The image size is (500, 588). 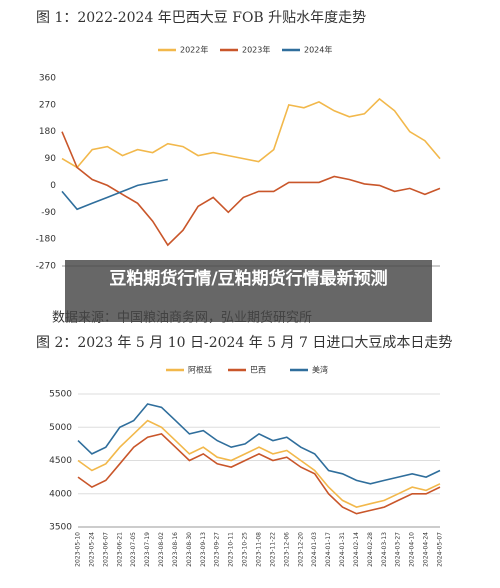 I want to click on y-tick-label: 180, so click(x=47, y=132).